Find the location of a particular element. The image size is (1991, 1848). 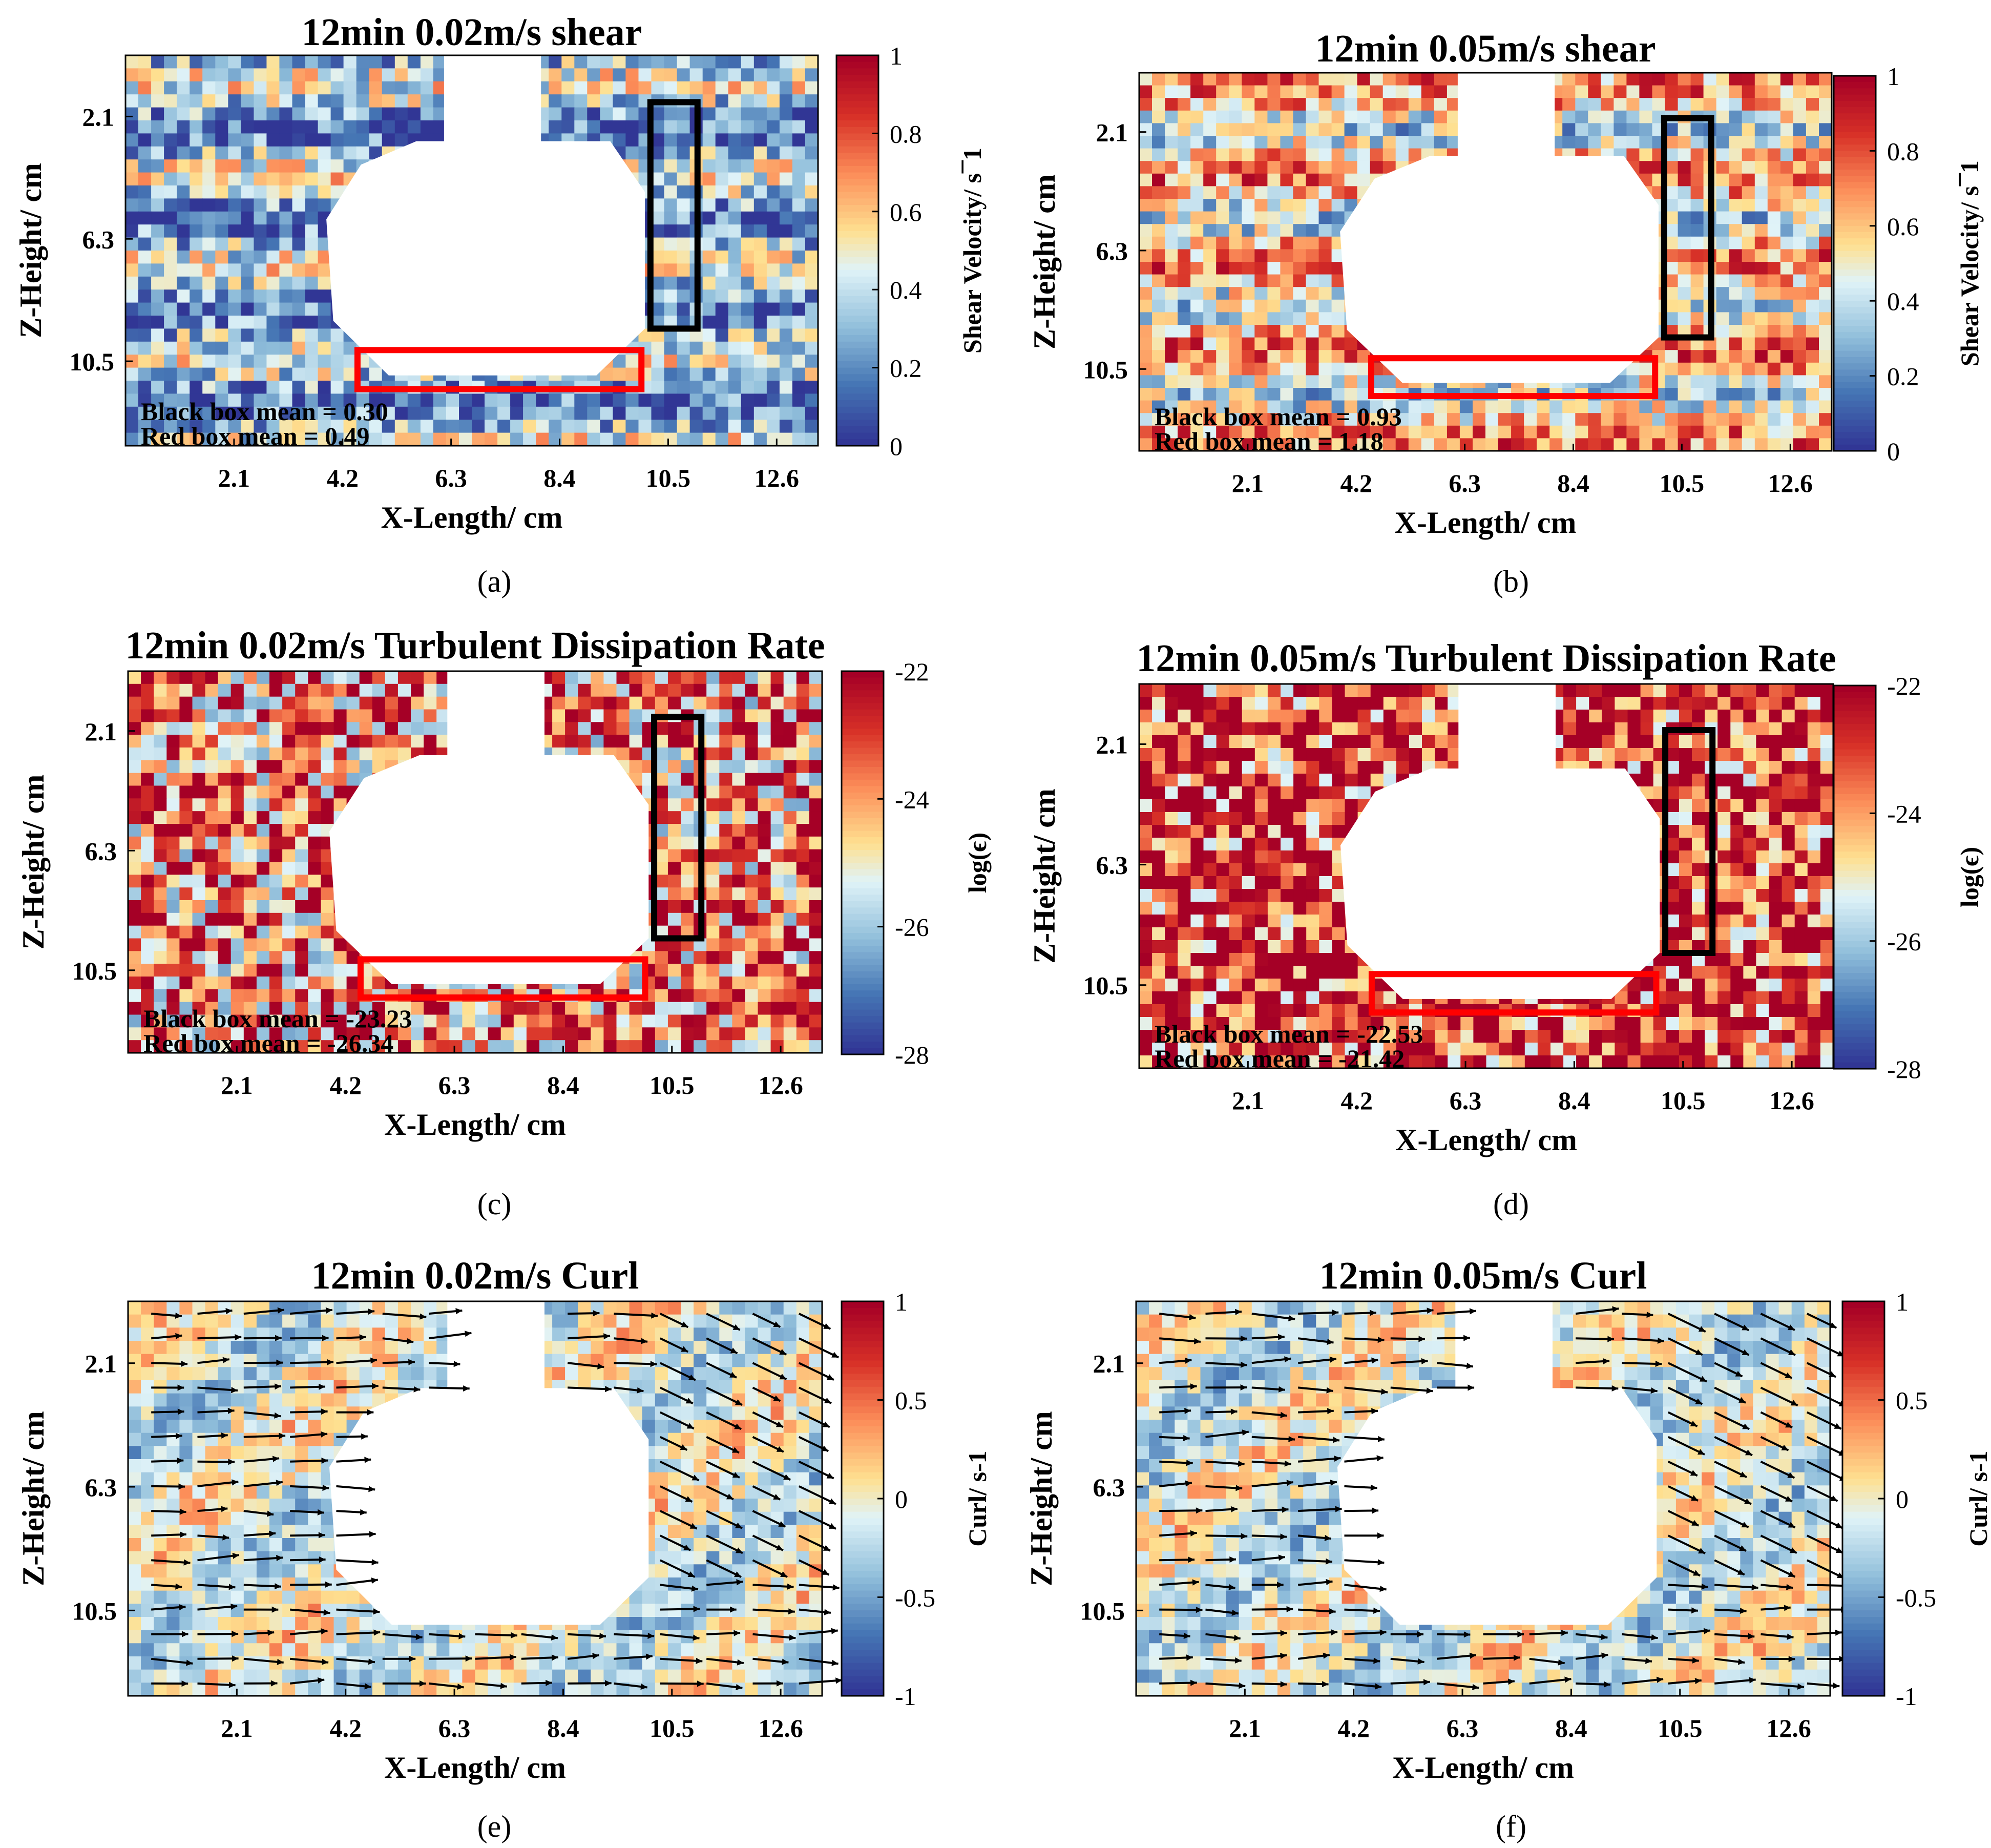

colorbar-tick-label: 0 is located at coordinates (1893, 451).